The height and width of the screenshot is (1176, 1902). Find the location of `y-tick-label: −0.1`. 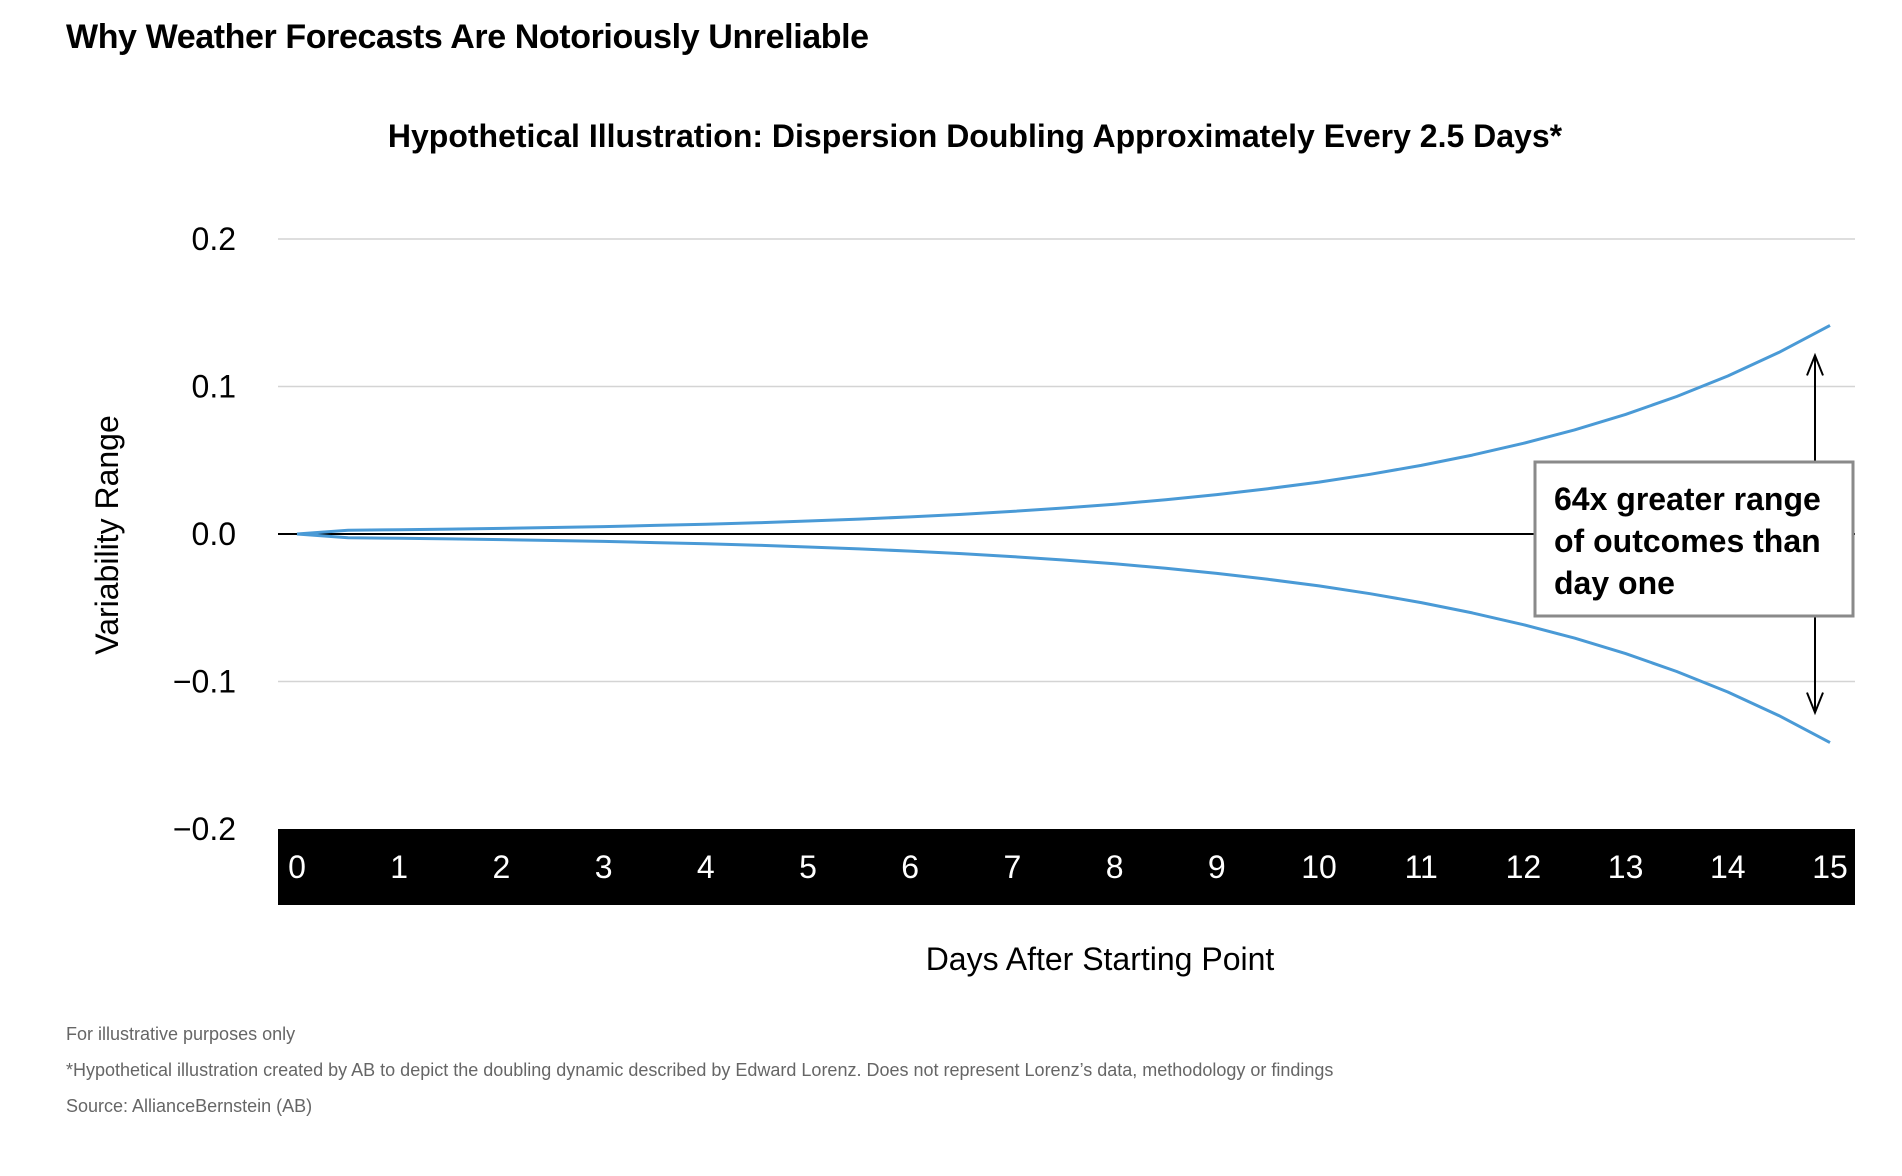

y-tick-label: −0.1 is located at coordinates (204, 682).